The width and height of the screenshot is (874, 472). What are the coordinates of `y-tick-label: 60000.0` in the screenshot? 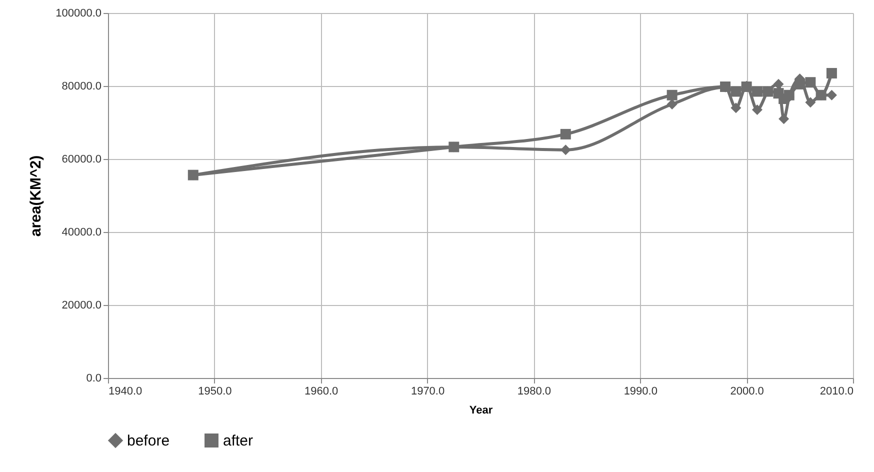 It's located at (82, 160).